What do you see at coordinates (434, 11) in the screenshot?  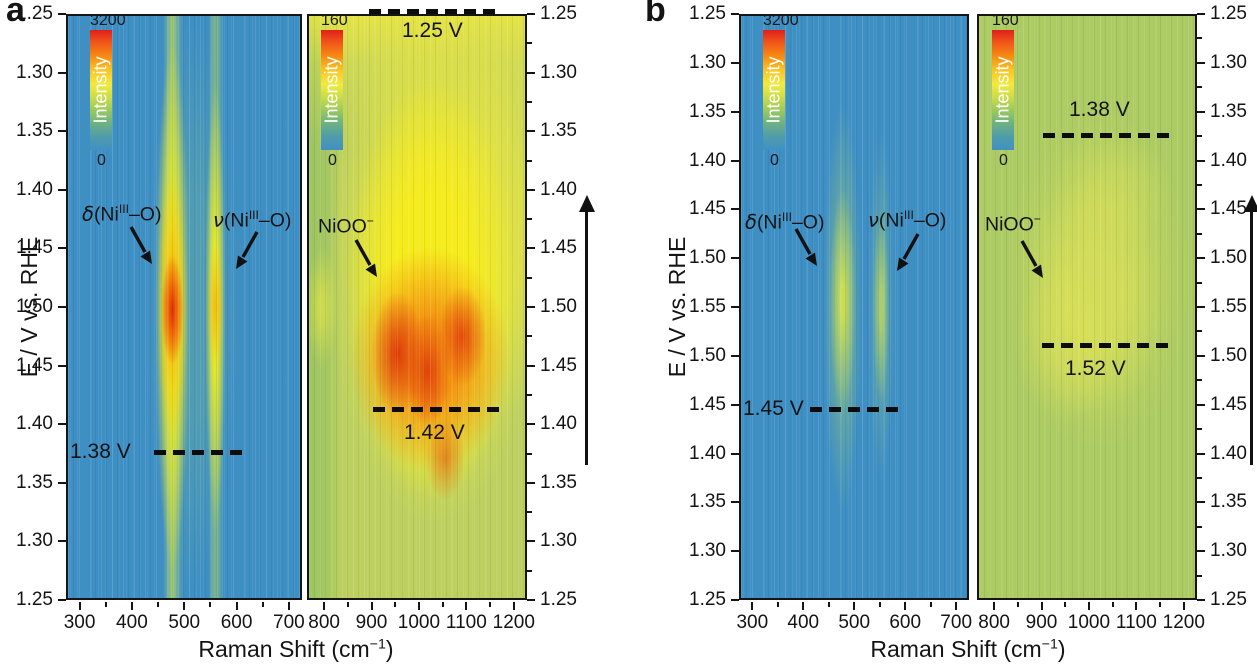 I see `dashed-line-1-25v` at bounding box center [434, 11].